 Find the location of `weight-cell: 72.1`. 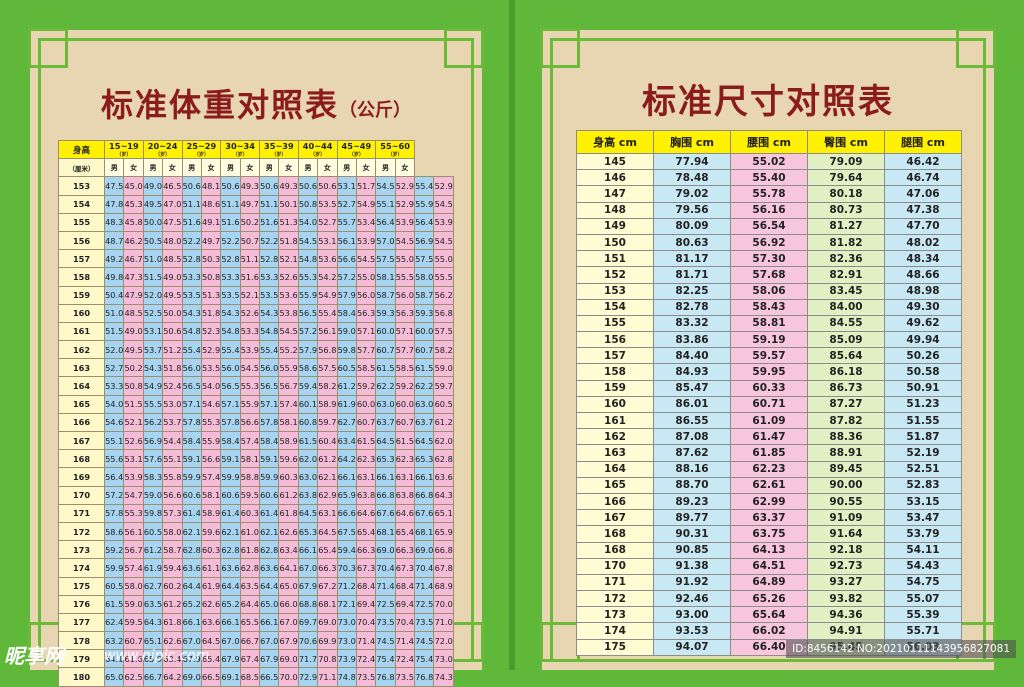

weight-cell: 72.1 is located at coordinates (346, 604).